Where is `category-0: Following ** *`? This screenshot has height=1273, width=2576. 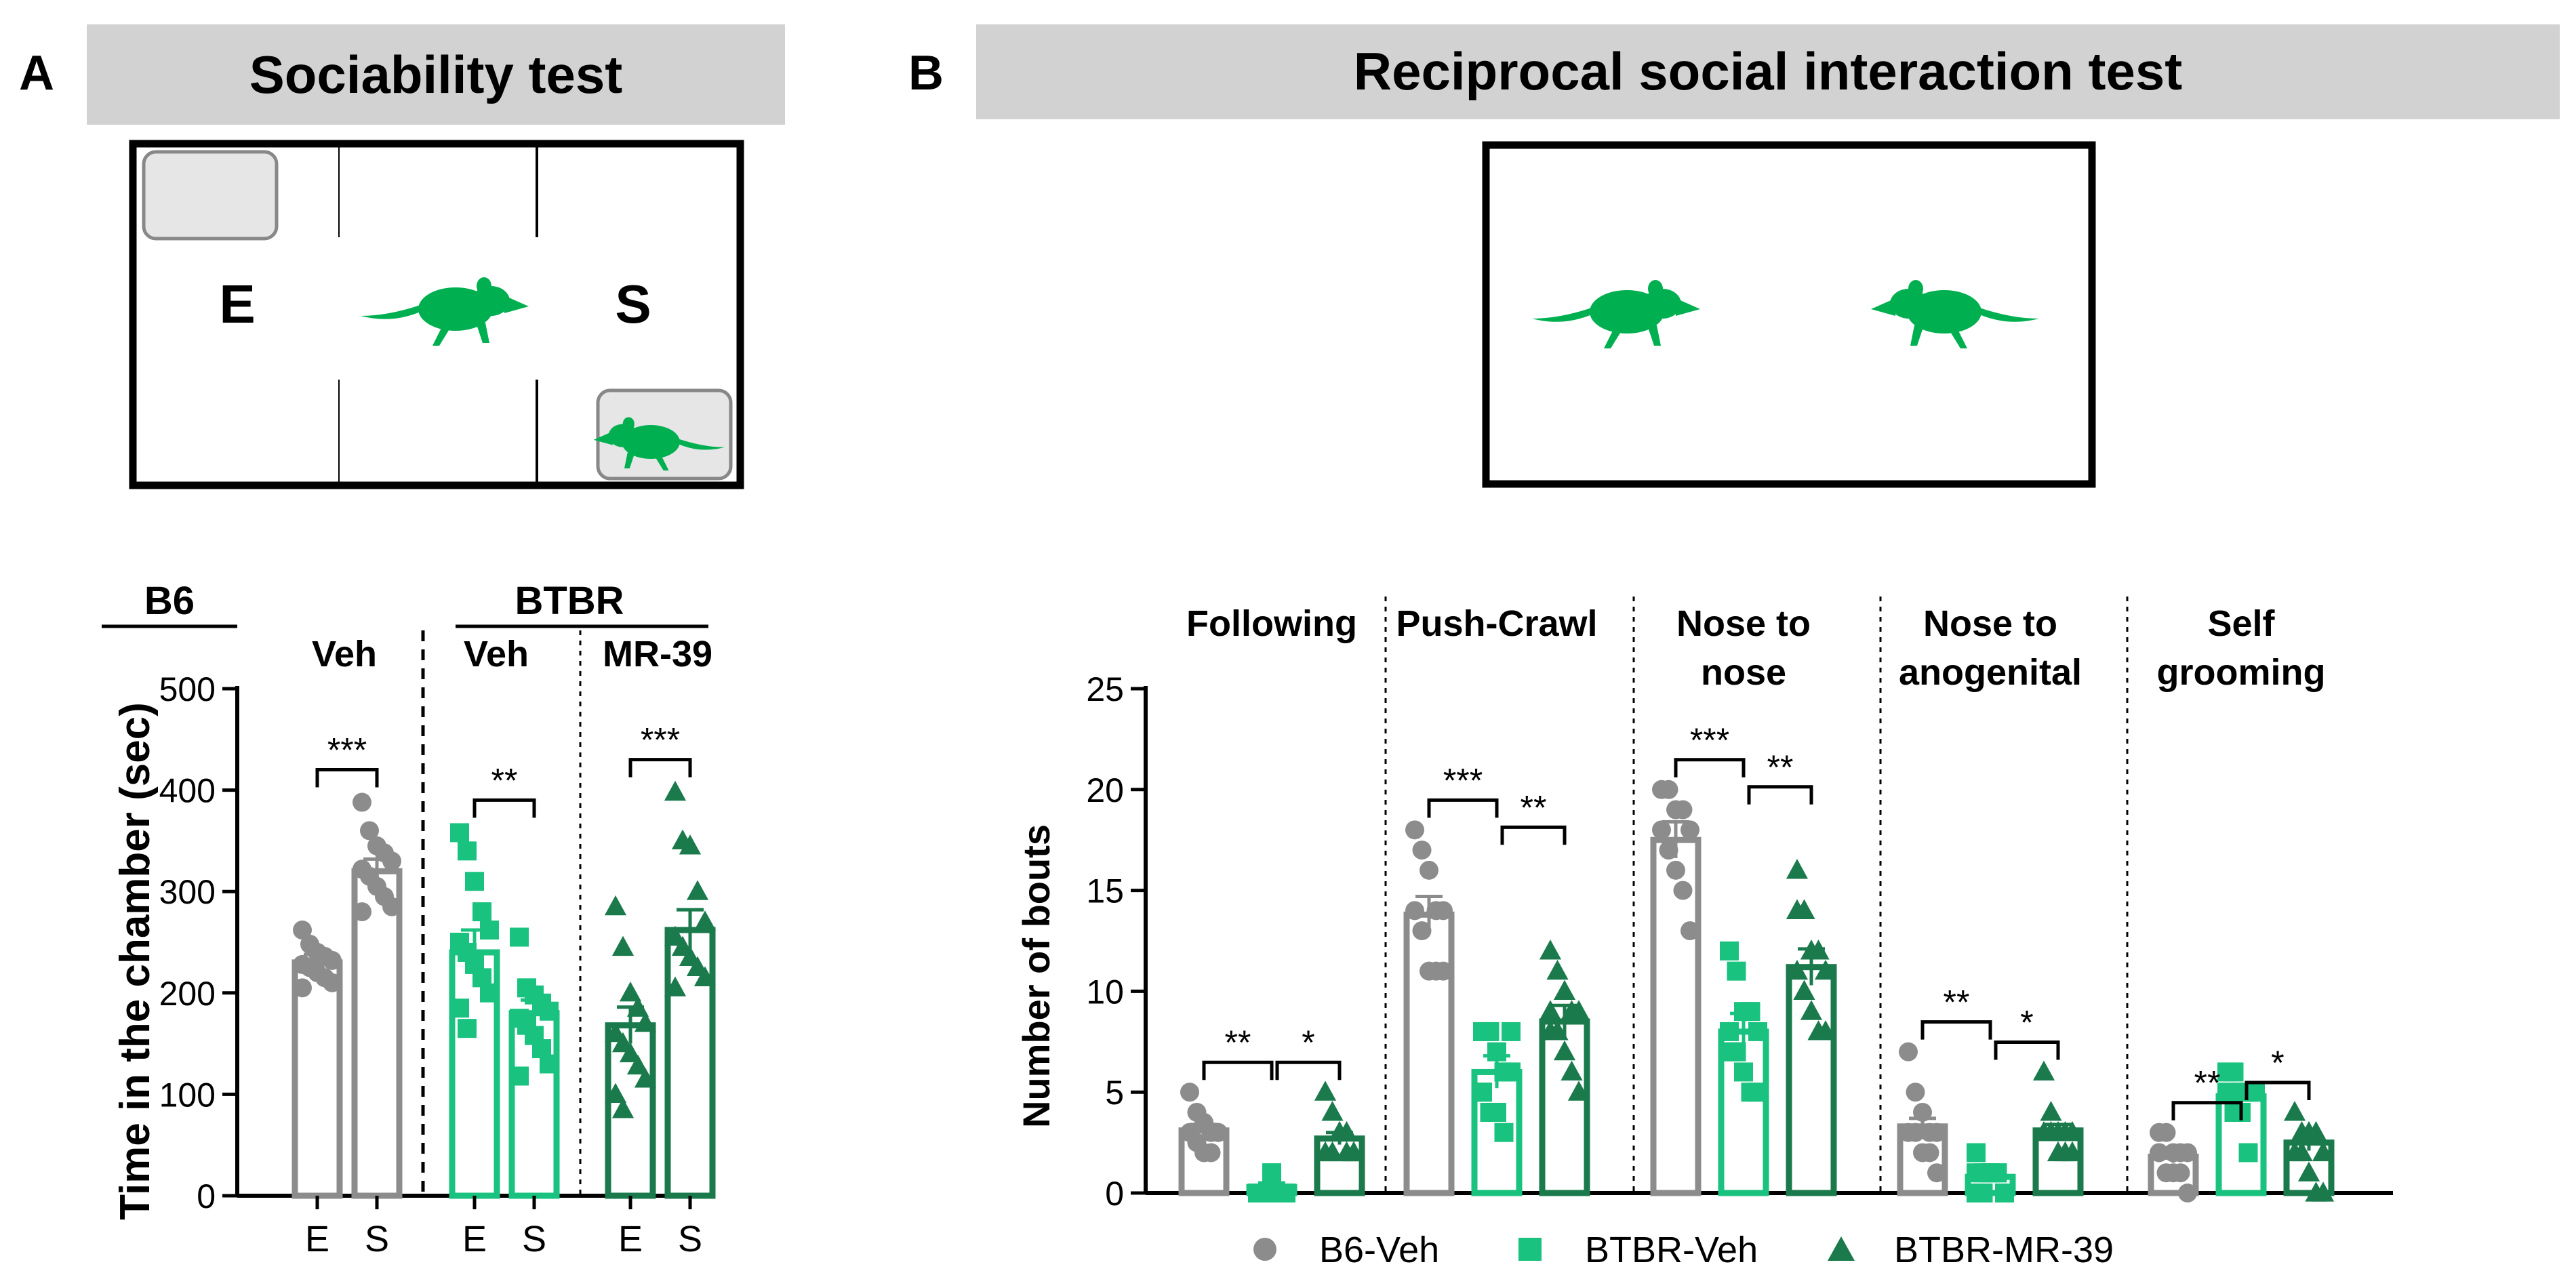 category-0: Following ** * is located at coordinates (1271, 903).